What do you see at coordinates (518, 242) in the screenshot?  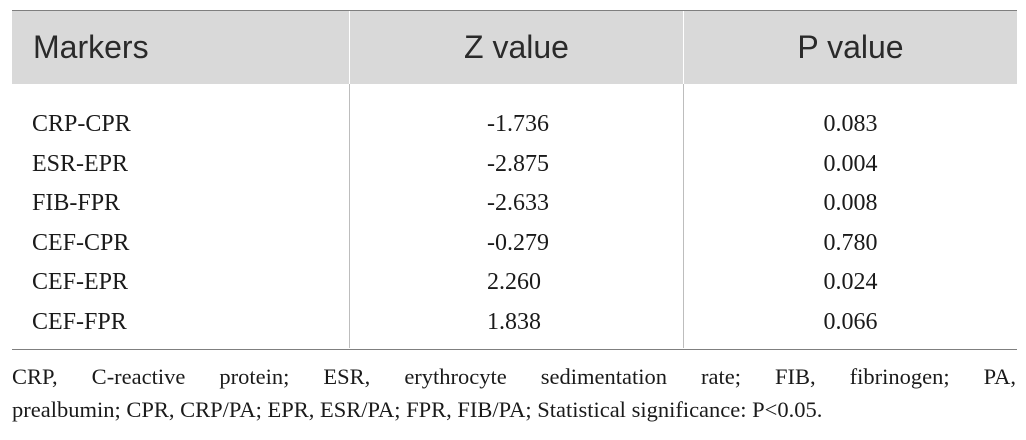 I see `table-cell-z: -0.279` at bounding box center [518, 242].